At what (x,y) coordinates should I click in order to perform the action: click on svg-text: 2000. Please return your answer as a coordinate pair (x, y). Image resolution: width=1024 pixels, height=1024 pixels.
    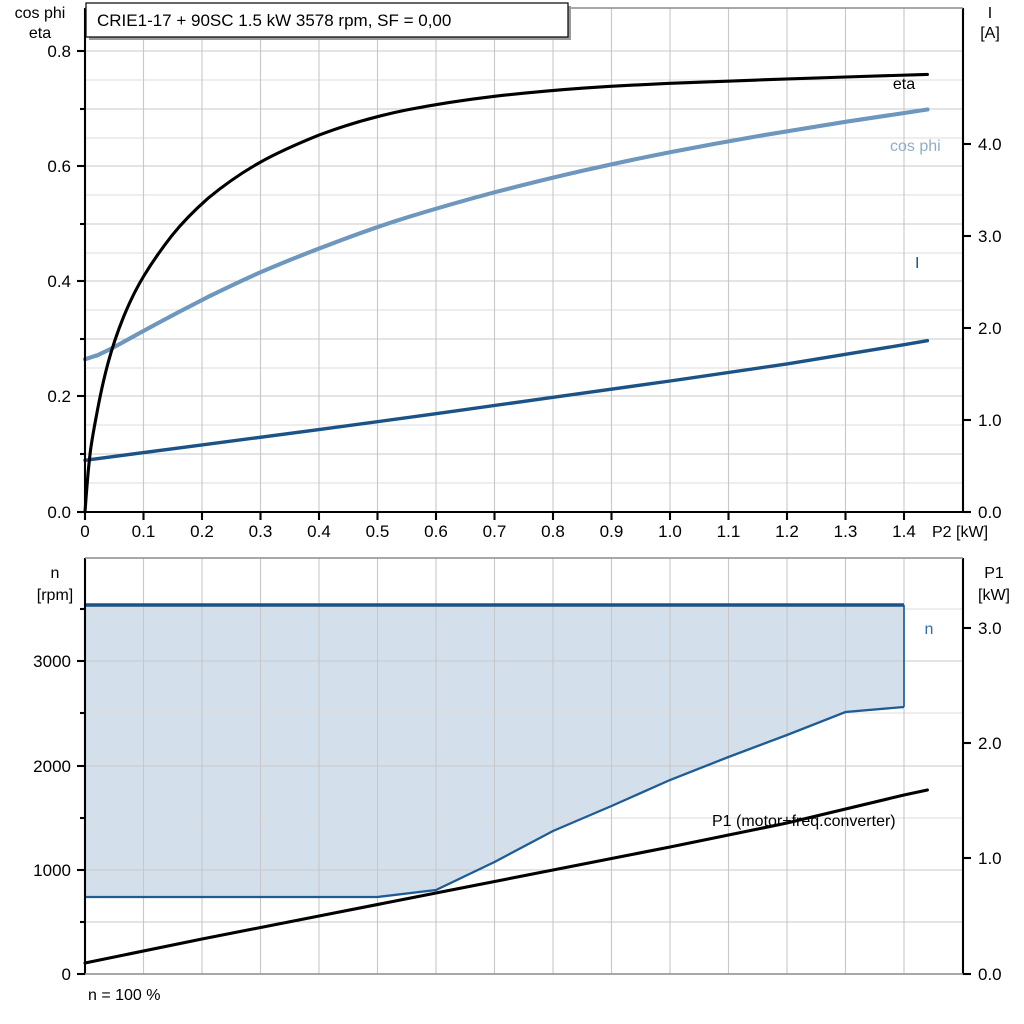
    Looking at the image, I should click on (52, 766).